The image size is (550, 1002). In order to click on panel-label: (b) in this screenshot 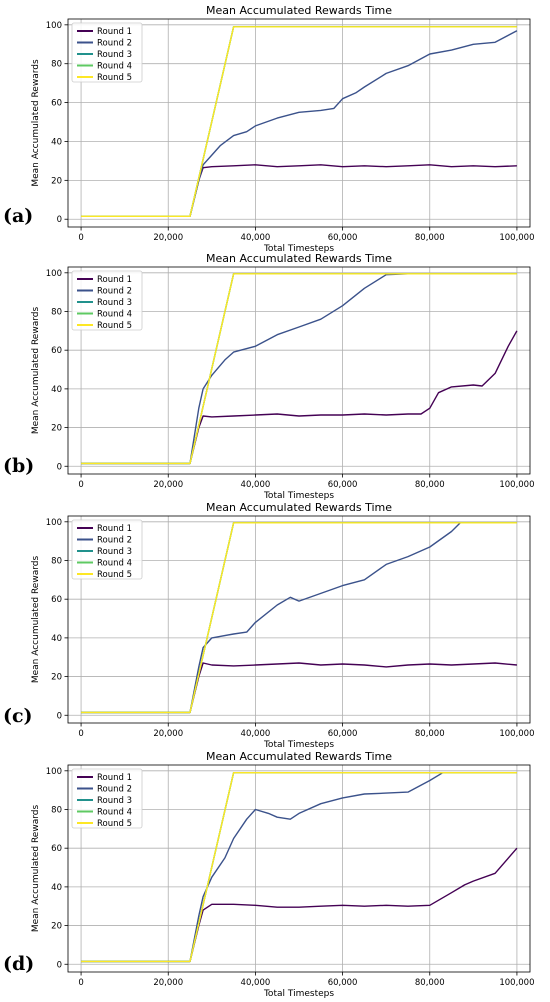, I will do `click(18, 466)`.